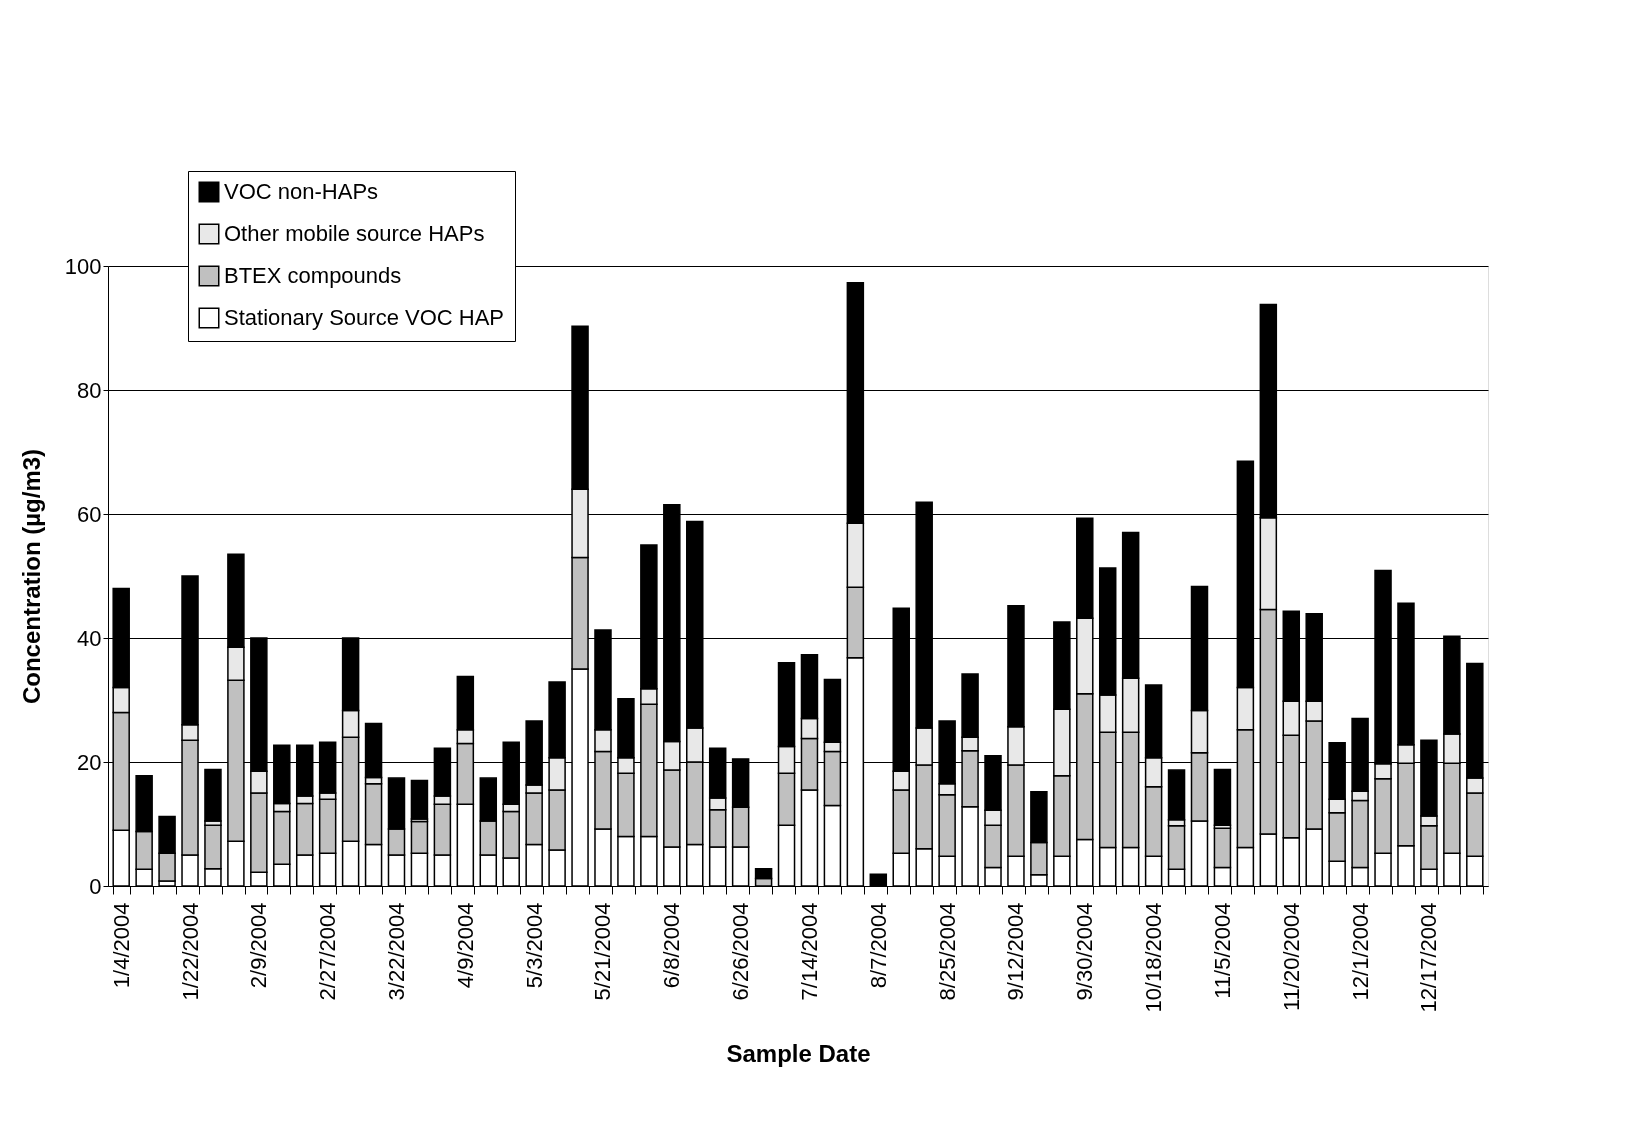 Image resolution: width=1640 pixels, height=1122 pixels. I want to click on x-tick-label: 7/14/2004, so click(809, 951).